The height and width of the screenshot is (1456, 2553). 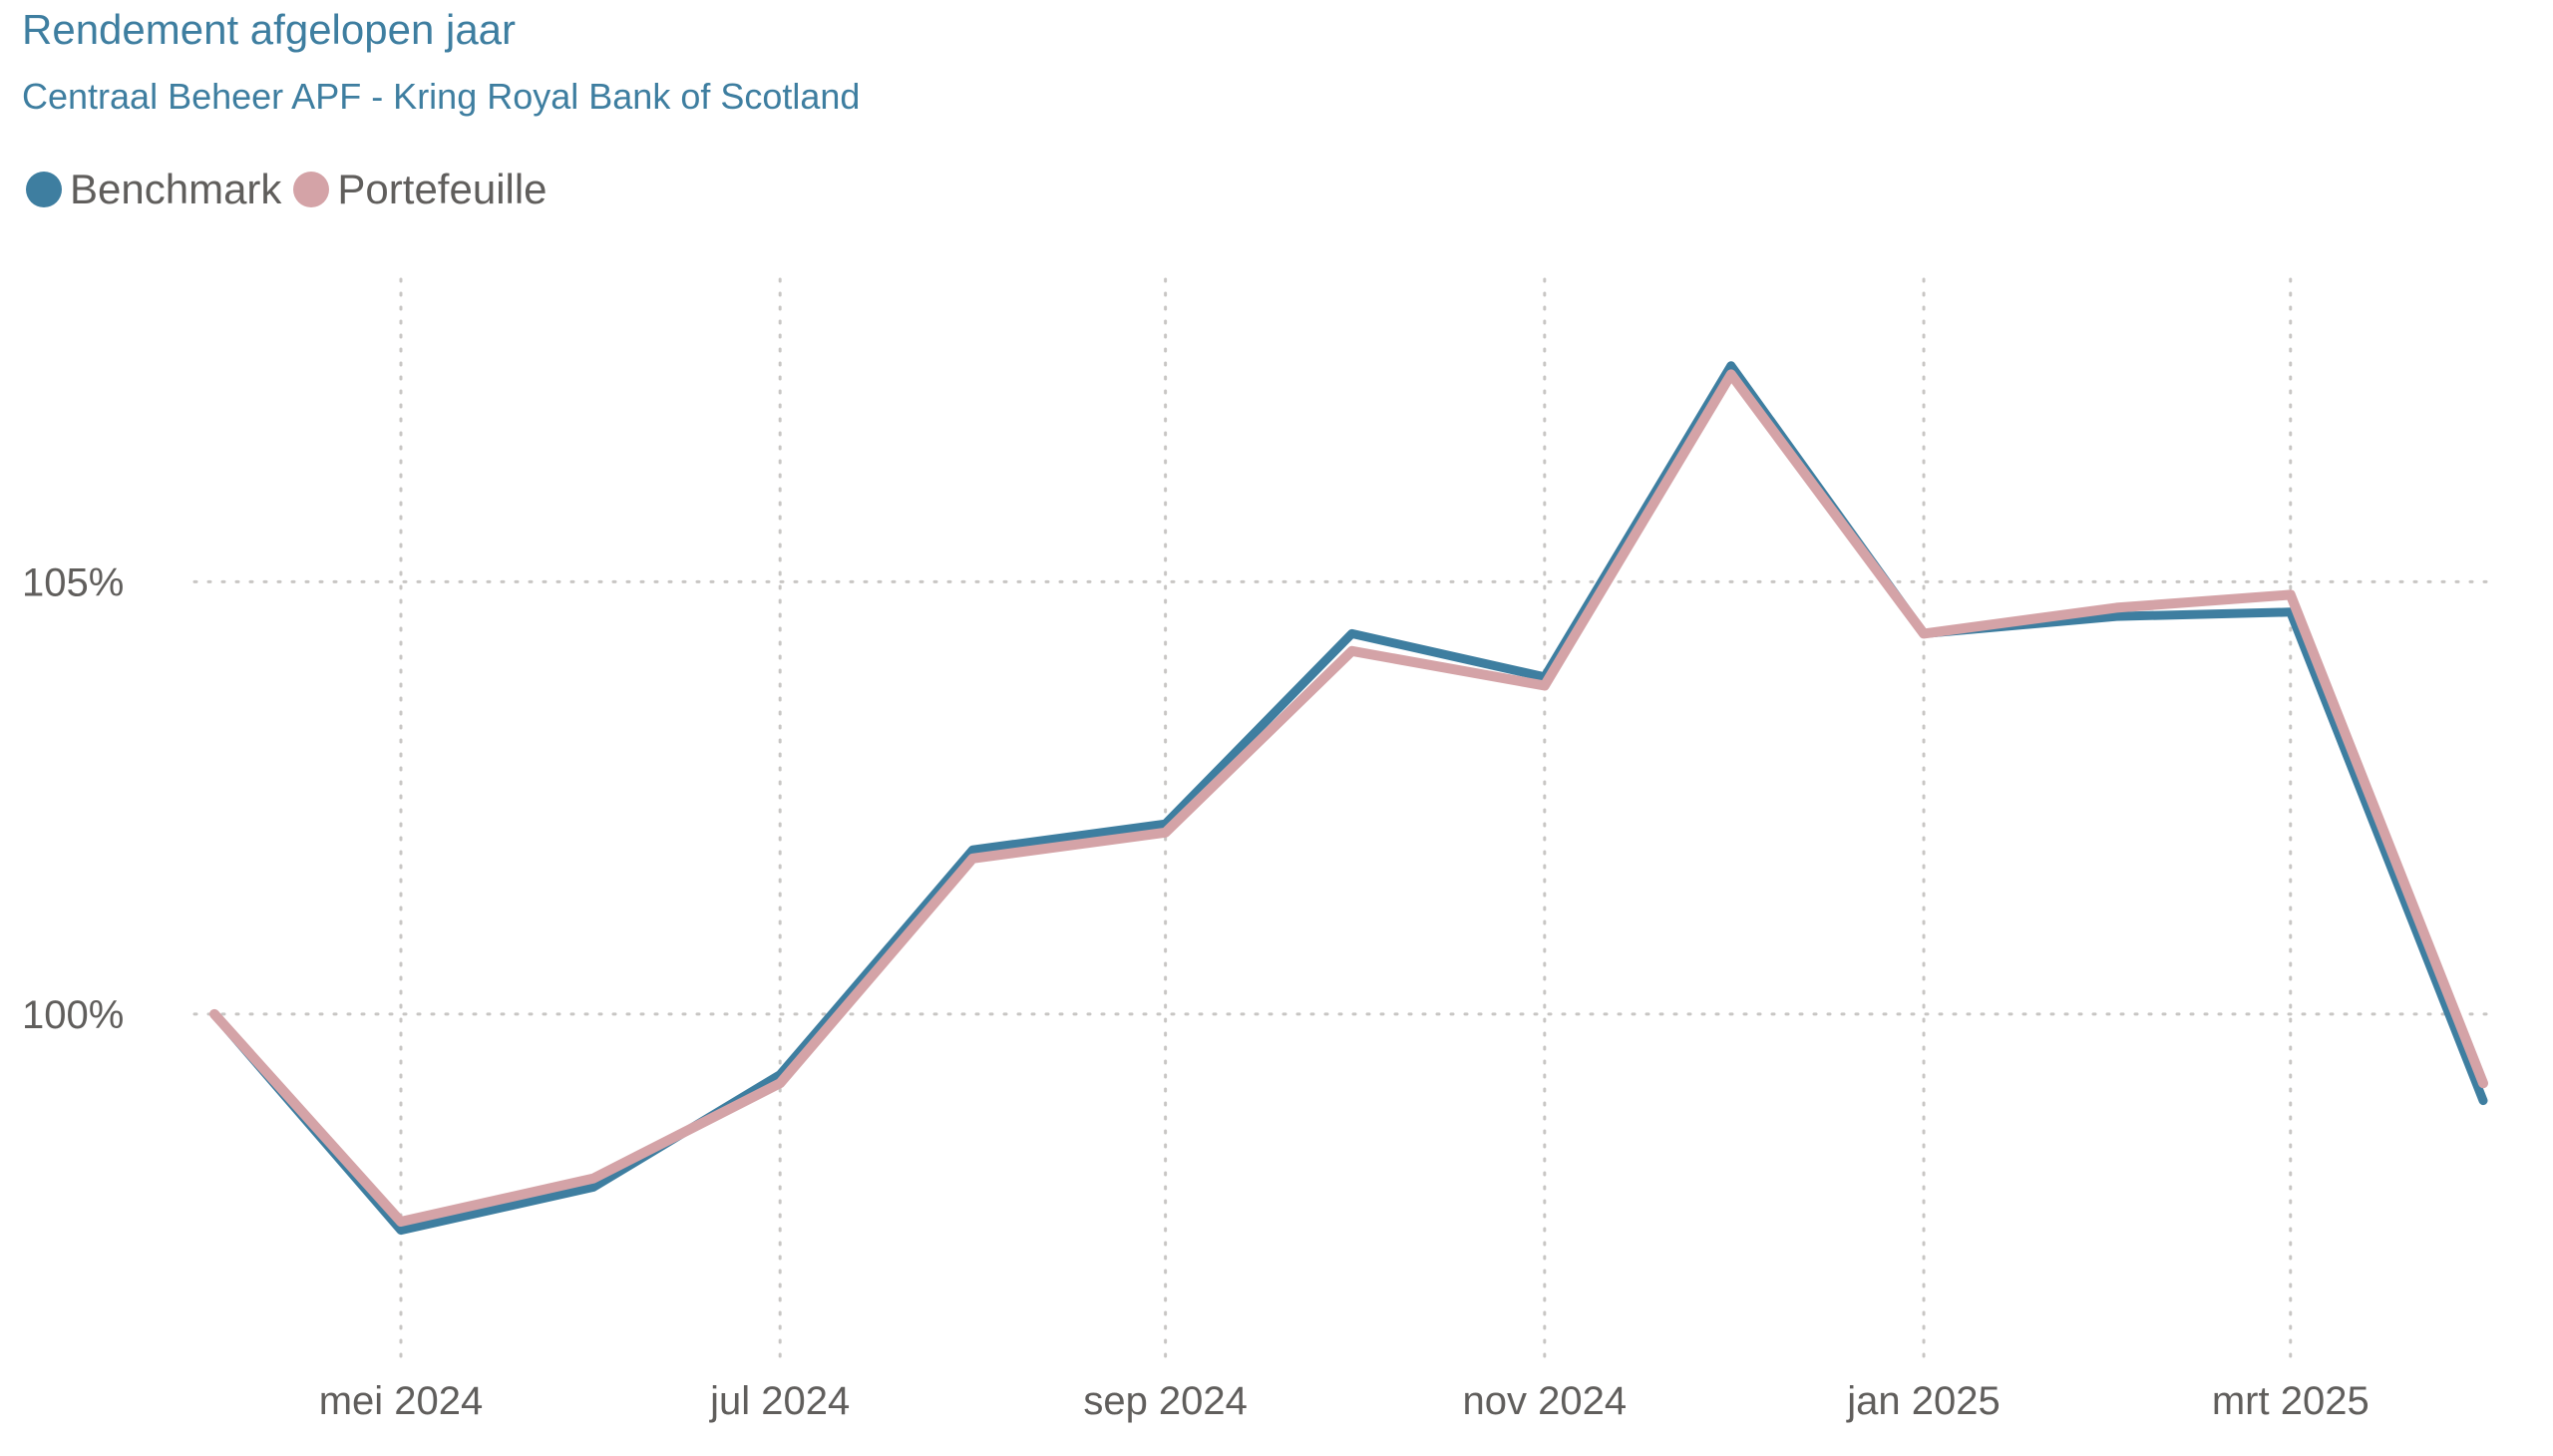 What do you see at coordinates (73, 798) in the screenshot?
I see `y-axis-labels: 100% 105%` at bounding box center [73, 798].